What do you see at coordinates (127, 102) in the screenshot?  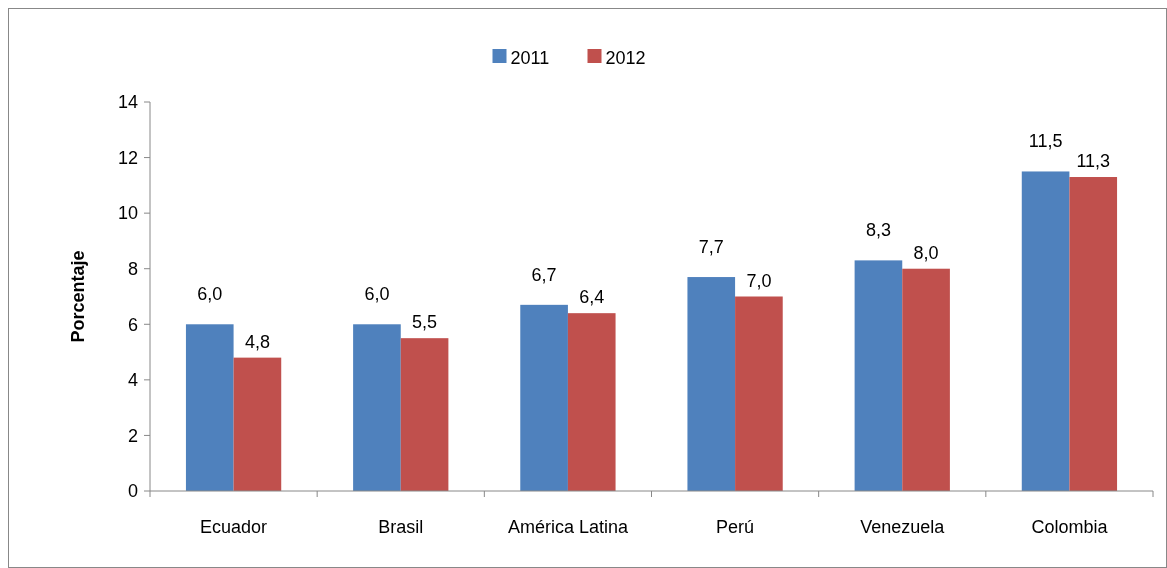 I see `y-tick-label: 14` at bounding box center [127, 102].